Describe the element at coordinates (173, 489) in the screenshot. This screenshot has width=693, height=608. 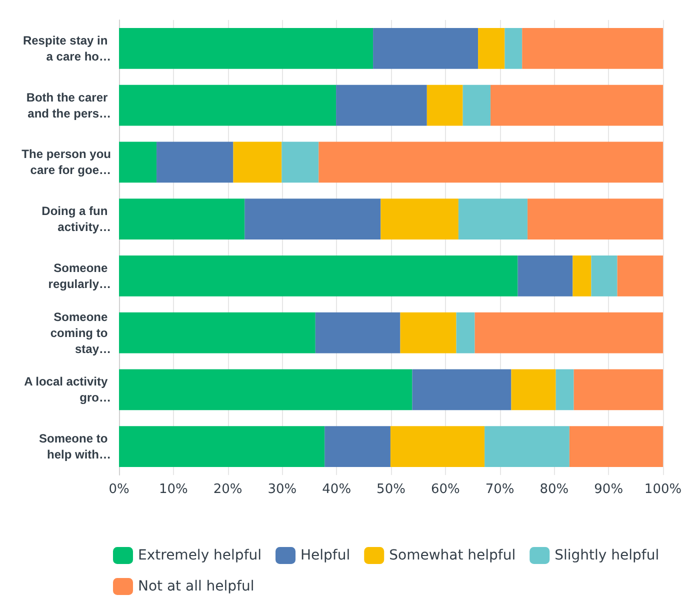
I see `x-tick-label: 10%` at that location.